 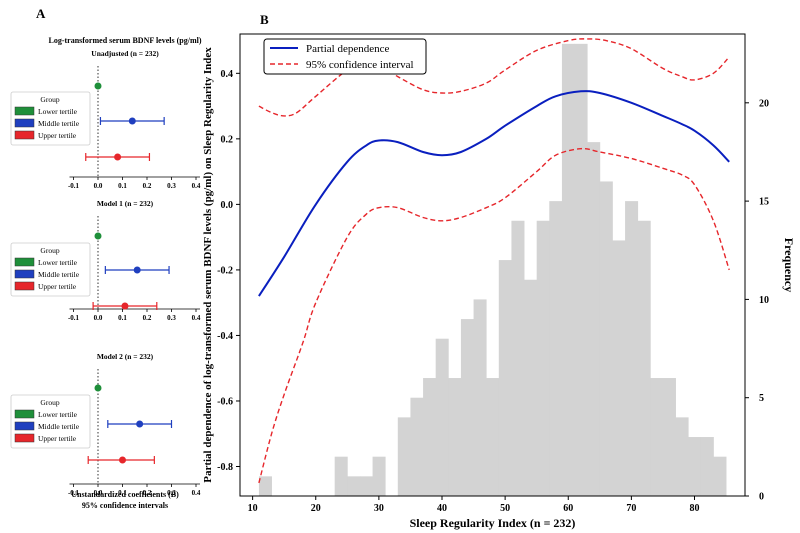 What do you see at coordinates (125, 356) in the screenshot?
I see `subplot-title: Model 2 (n = 232)` at bounding box center [125, 356].